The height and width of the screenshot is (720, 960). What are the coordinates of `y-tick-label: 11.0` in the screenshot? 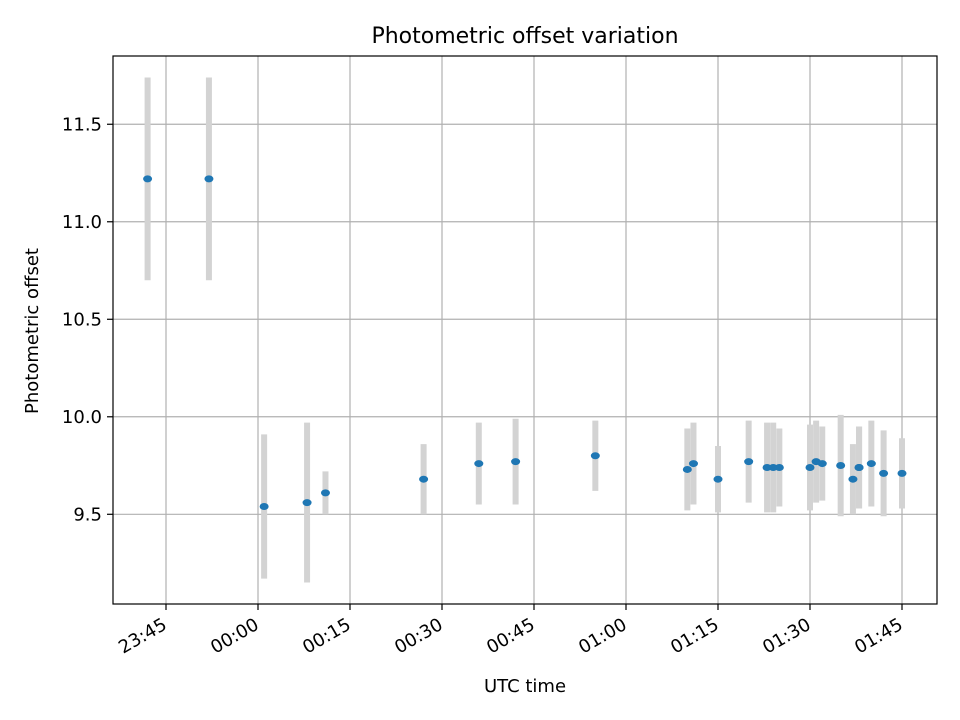 It's located at (82, 222).